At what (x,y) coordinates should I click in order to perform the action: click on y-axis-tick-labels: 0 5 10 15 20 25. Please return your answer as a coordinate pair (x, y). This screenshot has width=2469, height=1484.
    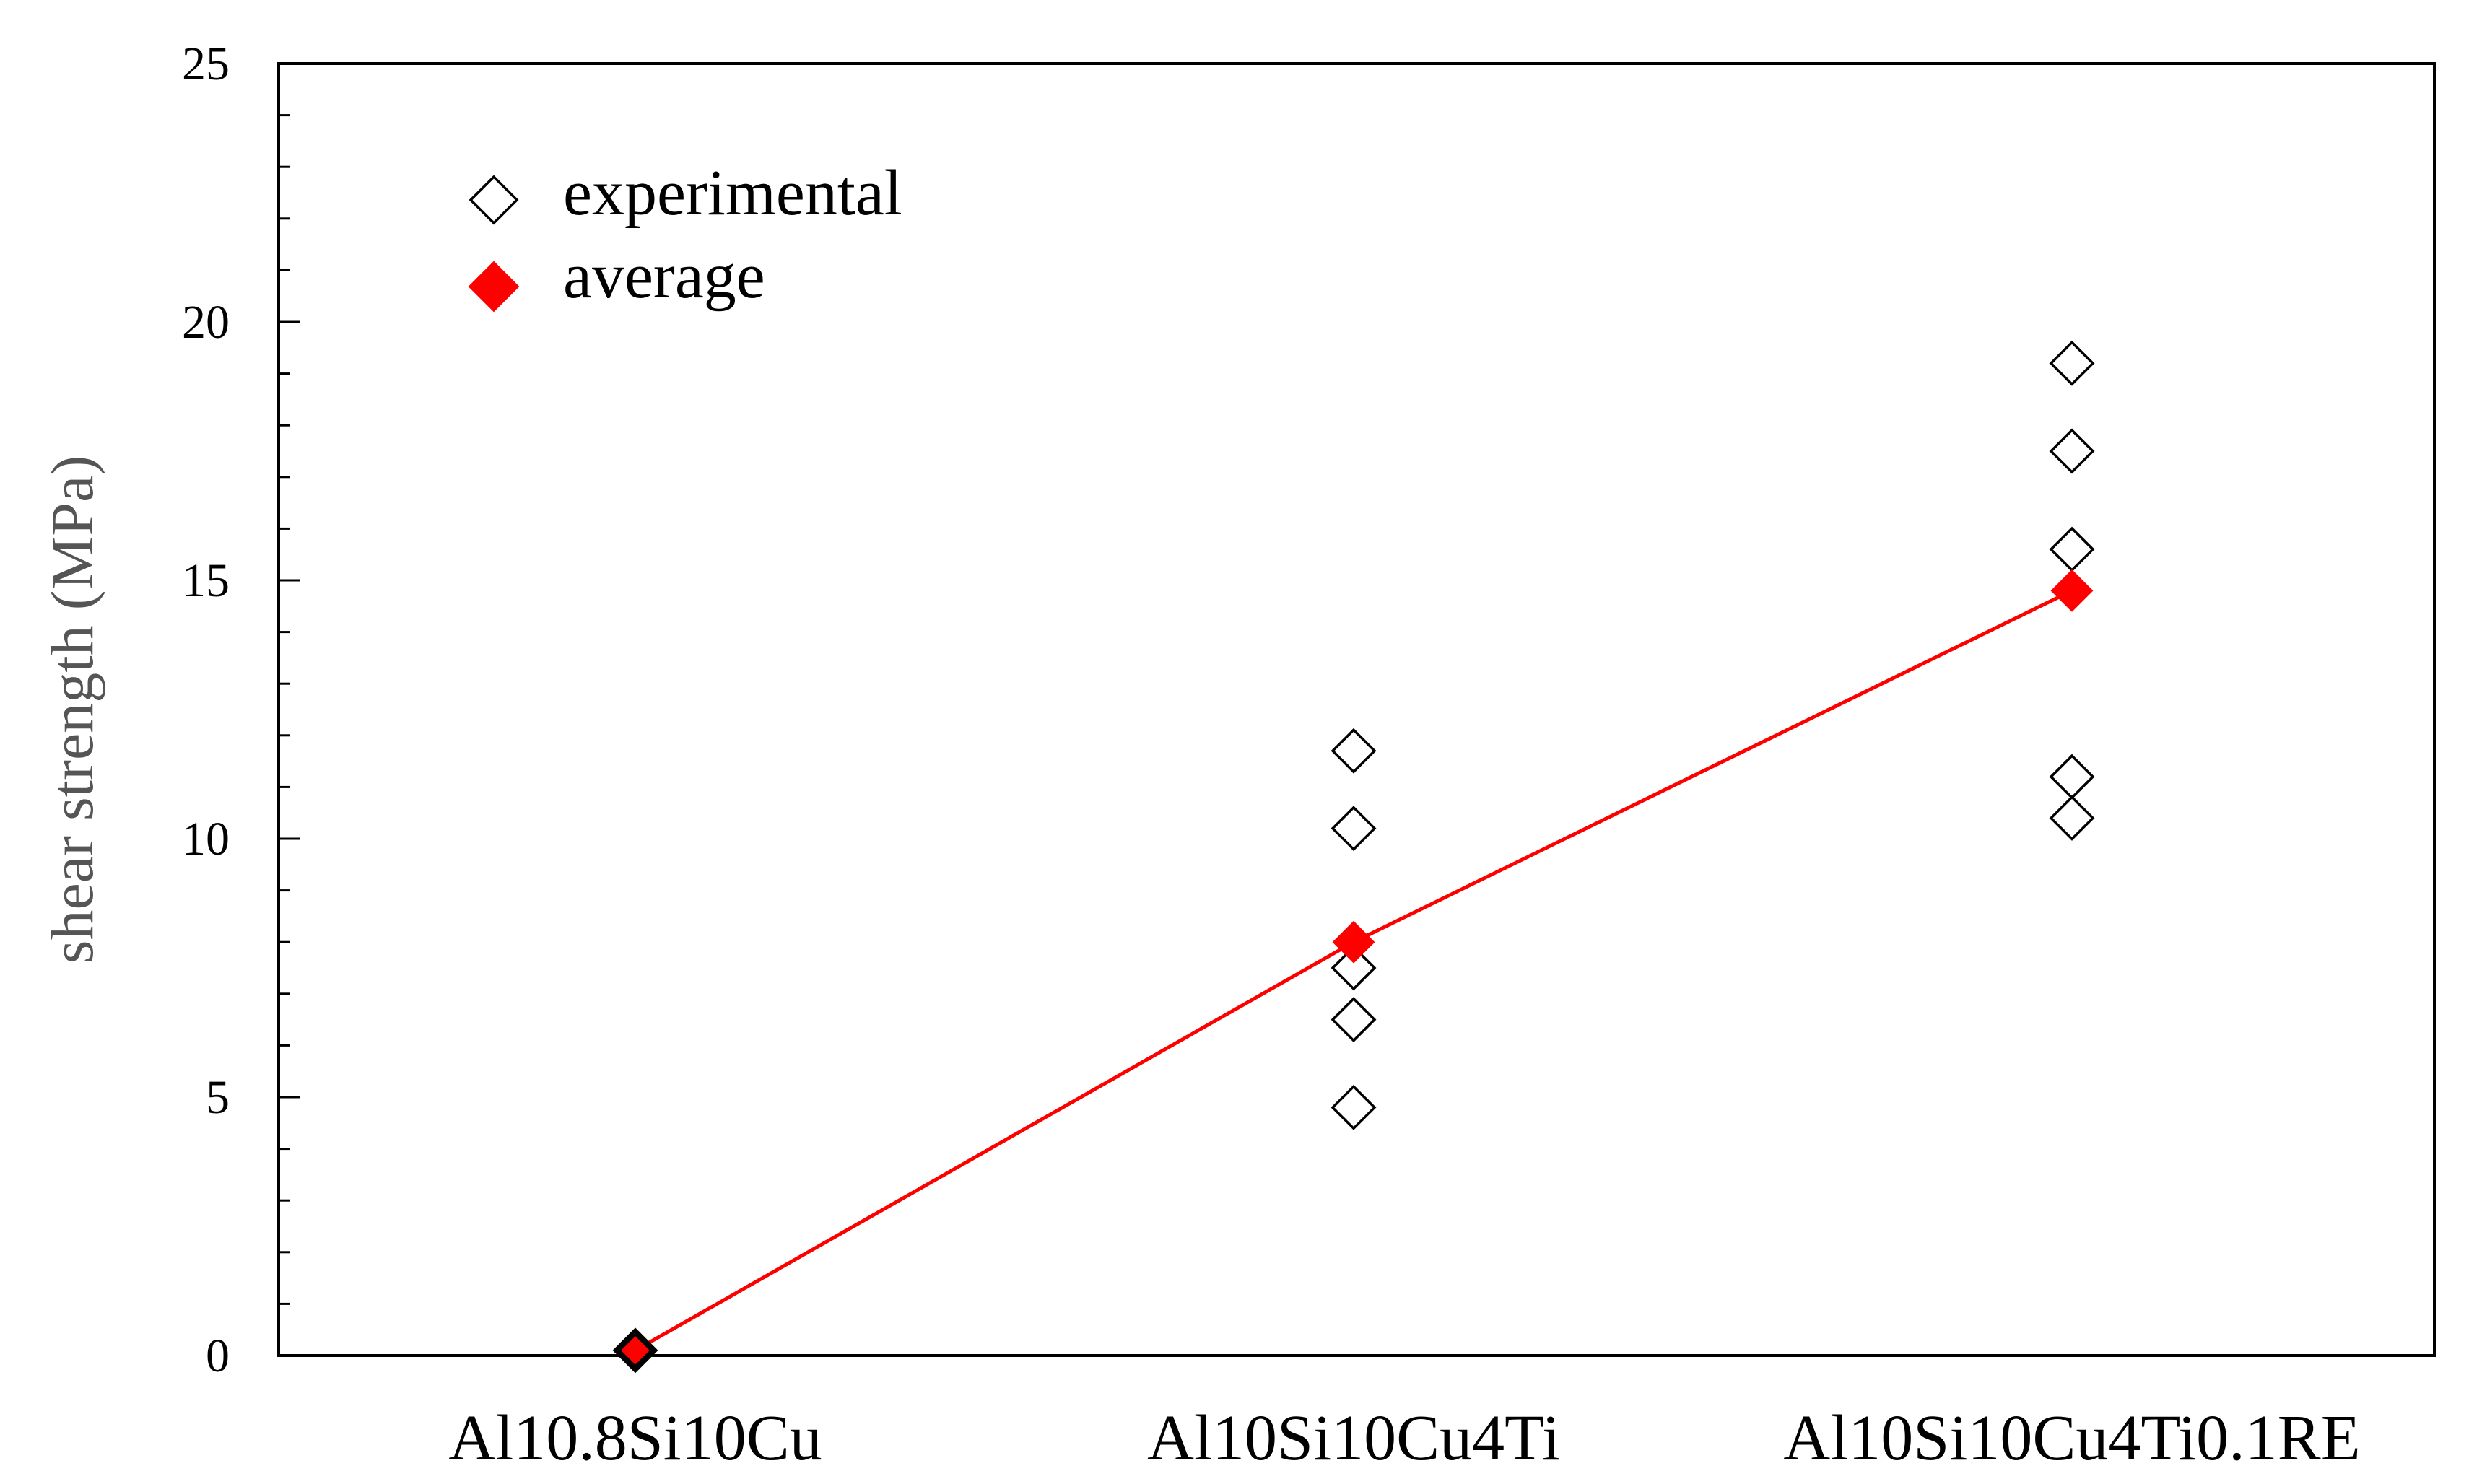
    Looking at the image, I should click on (206, 710).